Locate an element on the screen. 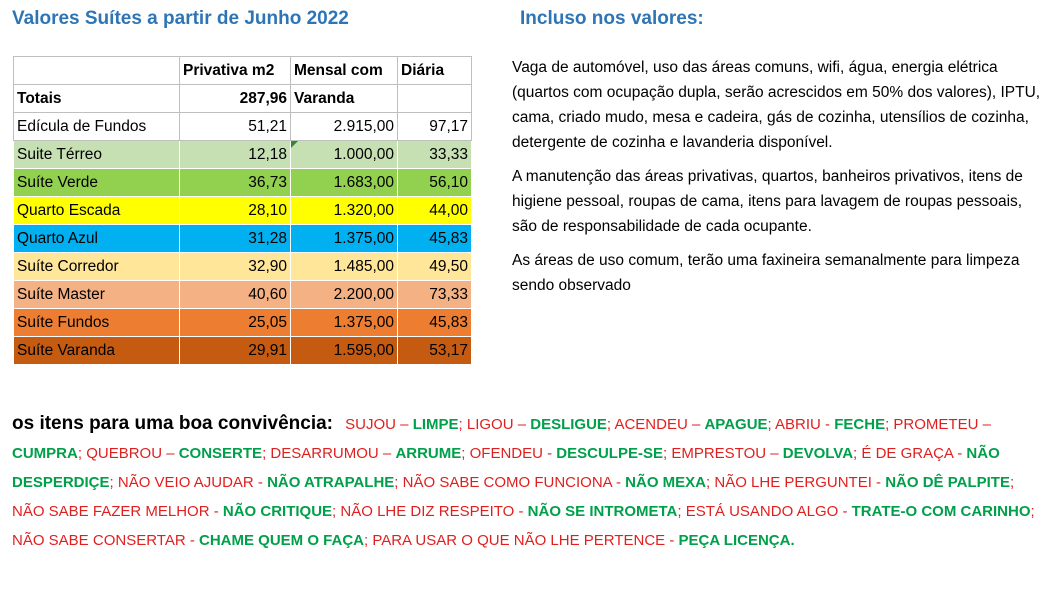 This screenshot has height=600, width=1058. room-monthly: 1.595,00 is located at coordinates (344, 350).